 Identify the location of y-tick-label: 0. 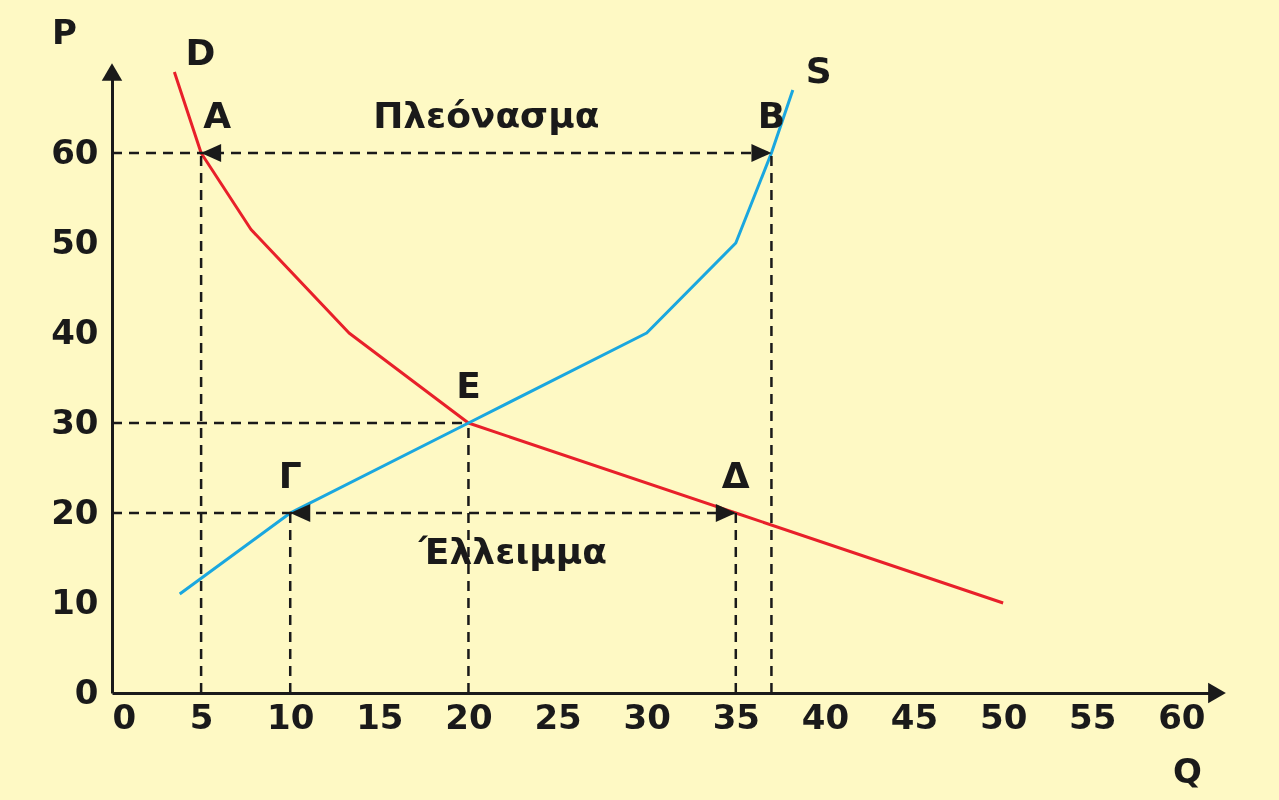
(86, 691).